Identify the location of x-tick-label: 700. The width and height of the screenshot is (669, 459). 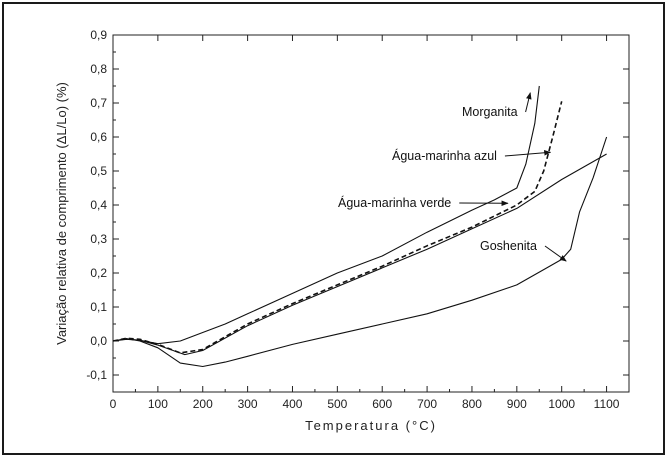
(427, 404).